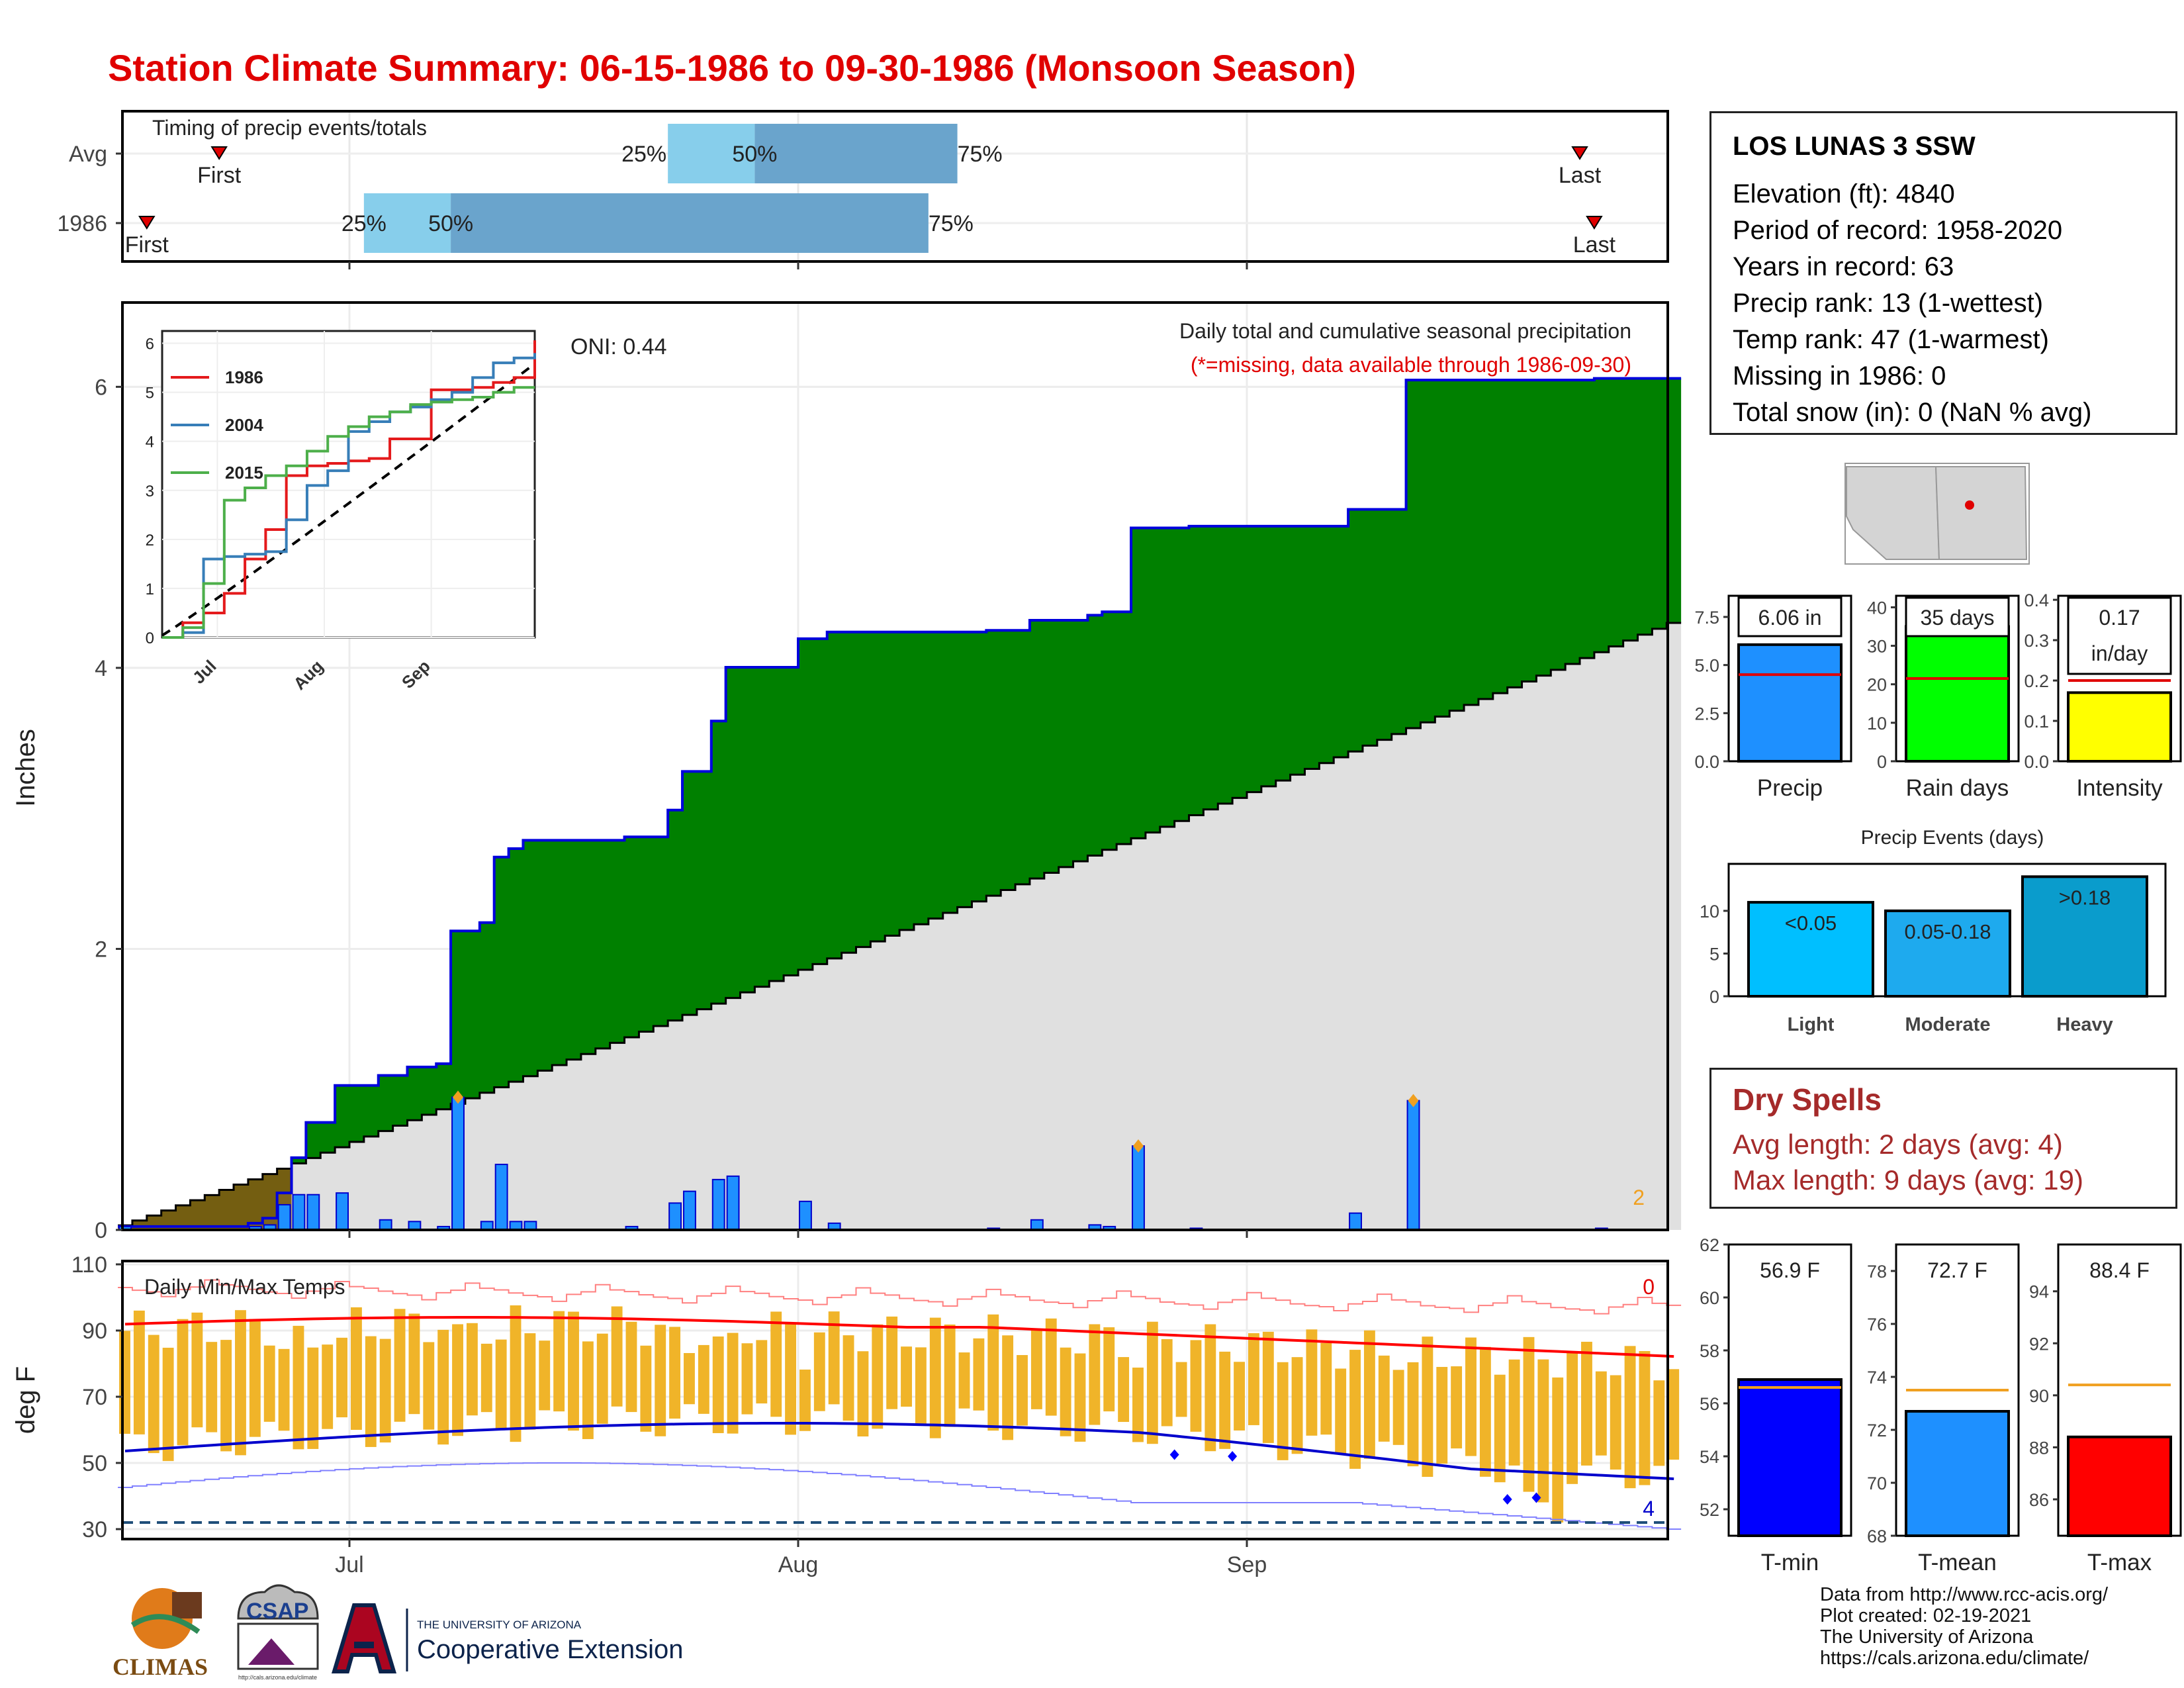 The image size is (2184, 1688). I want to click on timing-panel-frame, so click(895, 186).